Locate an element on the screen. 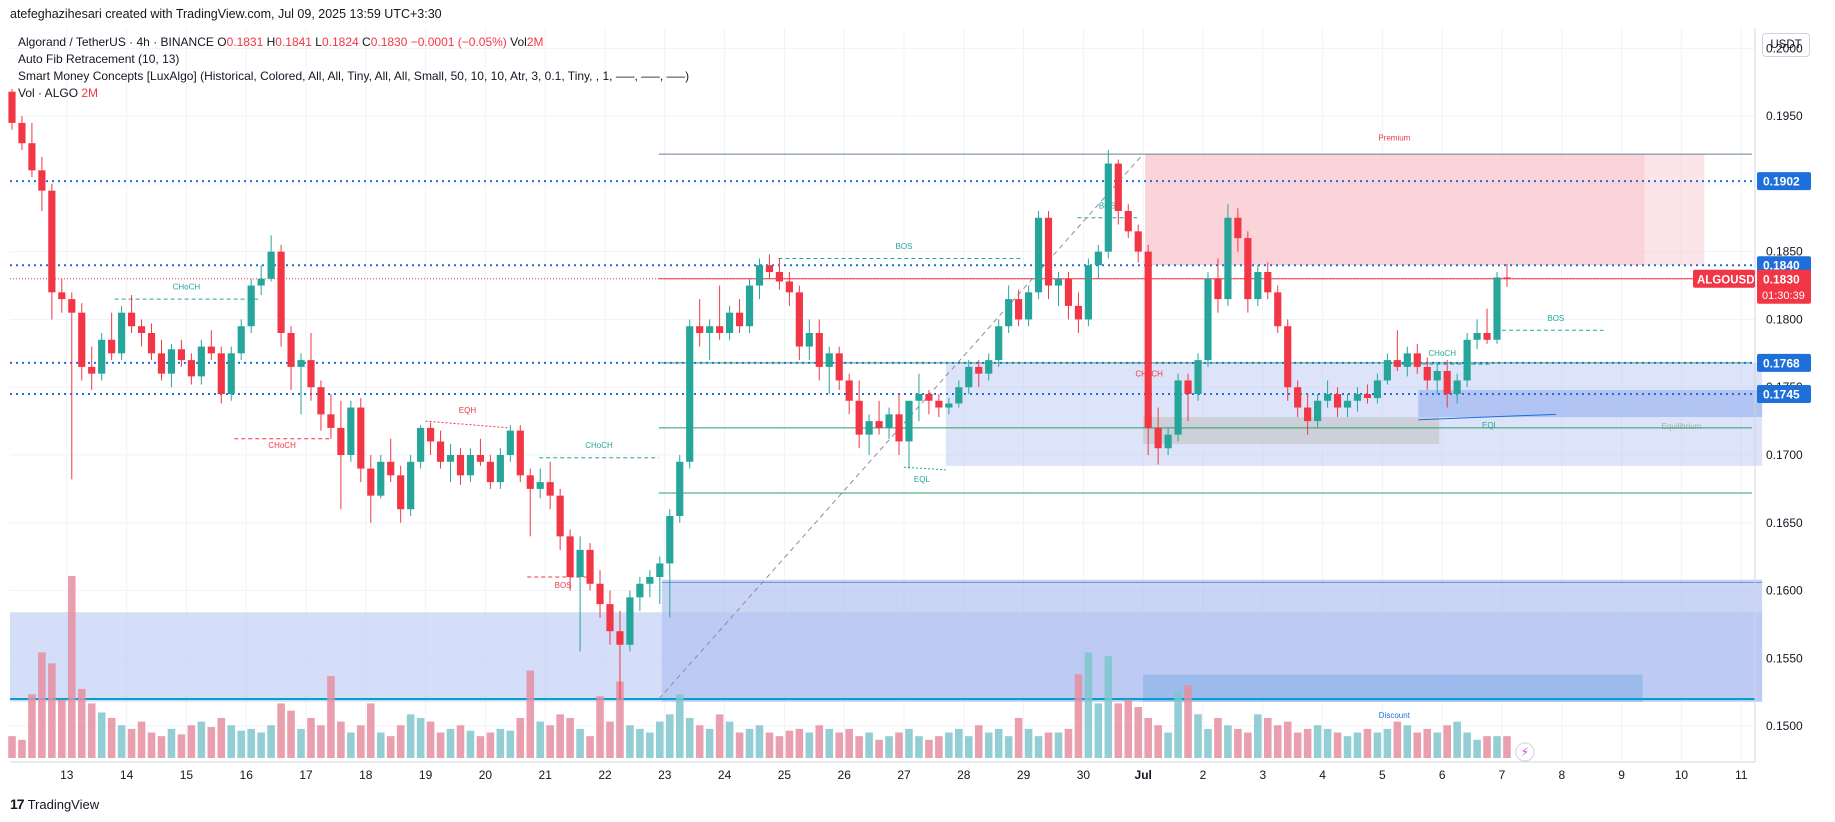  price-tick-label: 0.1650 is located at coordinates (1784, 523).